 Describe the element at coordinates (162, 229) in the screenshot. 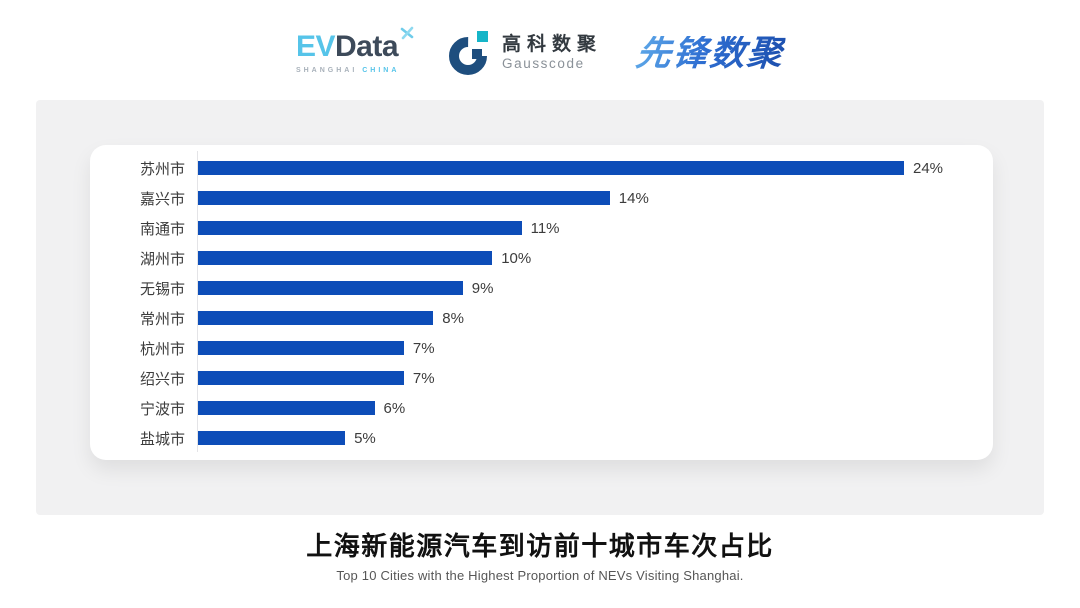

I see `bar-label: 南通市` at that location.